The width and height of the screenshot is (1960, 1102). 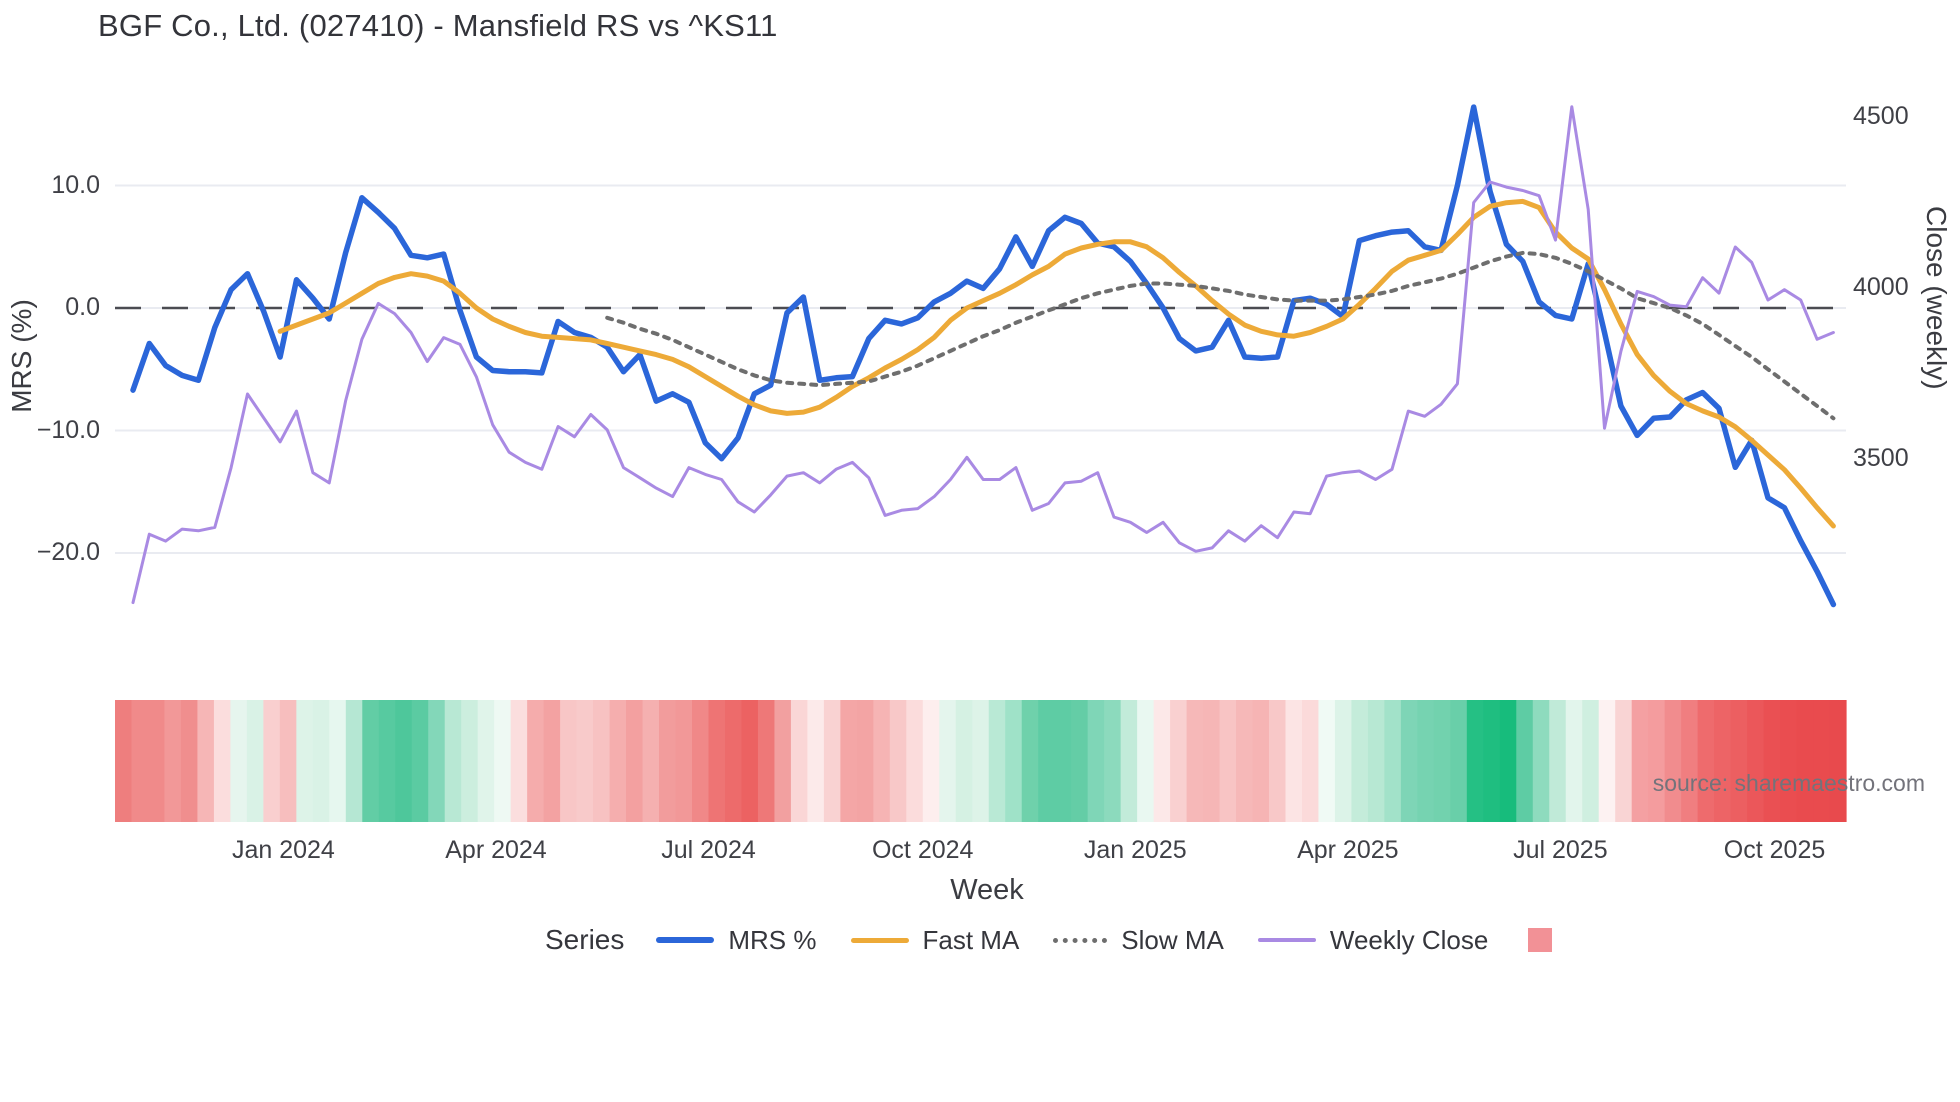 What do you see at coordinates (1080, 940) in the screenshot?
I see `slow-ma-swatch-icon` at bounding box center [1080, 940].